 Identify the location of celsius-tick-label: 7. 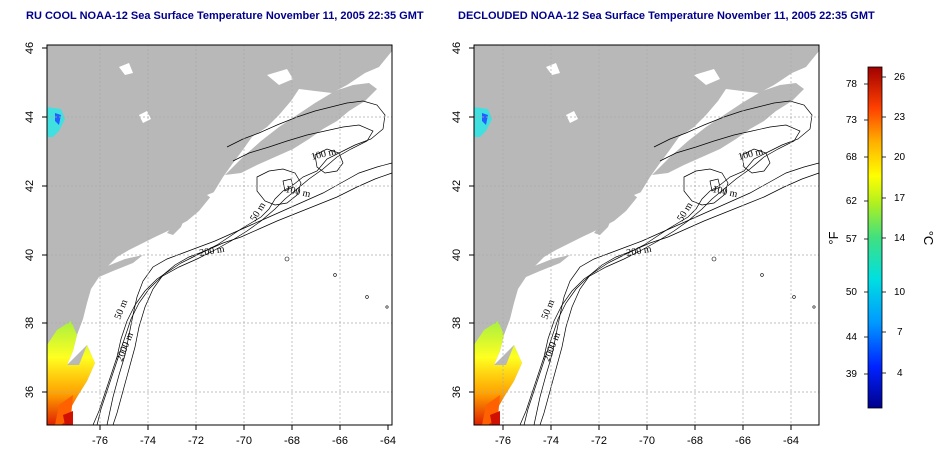
(900, 332).